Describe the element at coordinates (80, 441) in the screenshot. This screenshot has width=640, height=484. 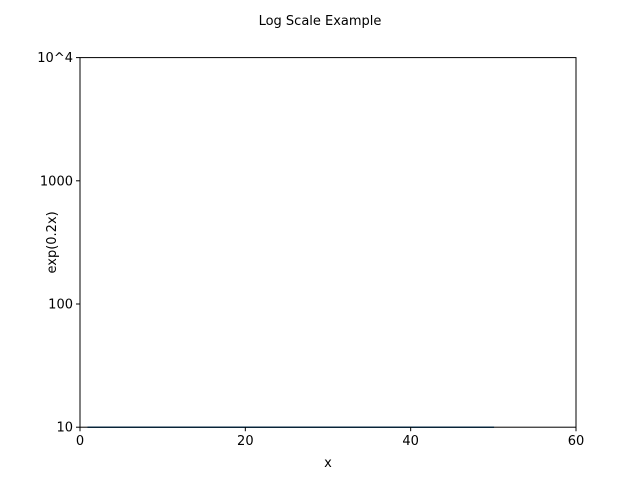
I see `x-tick-label: 0` at that location.